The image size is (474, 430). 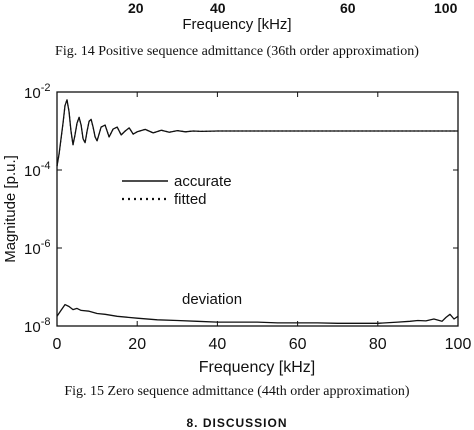 I want to click on legend-accurate-label: accurate, so click(x=203, y=181).